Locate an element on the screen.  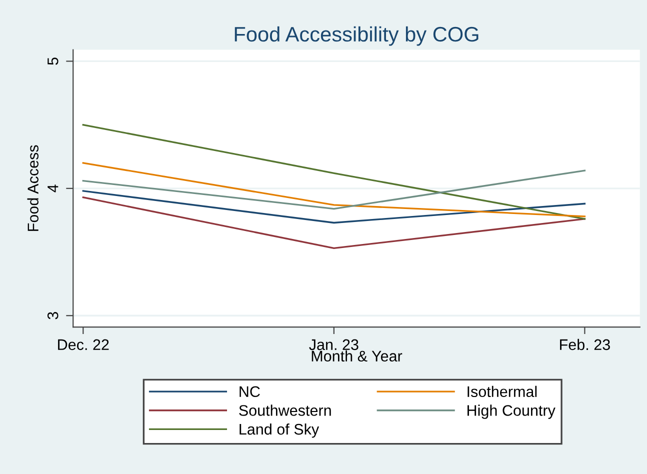
chart-title: Food Accessibility by COG is located at coordinates (356, 36).